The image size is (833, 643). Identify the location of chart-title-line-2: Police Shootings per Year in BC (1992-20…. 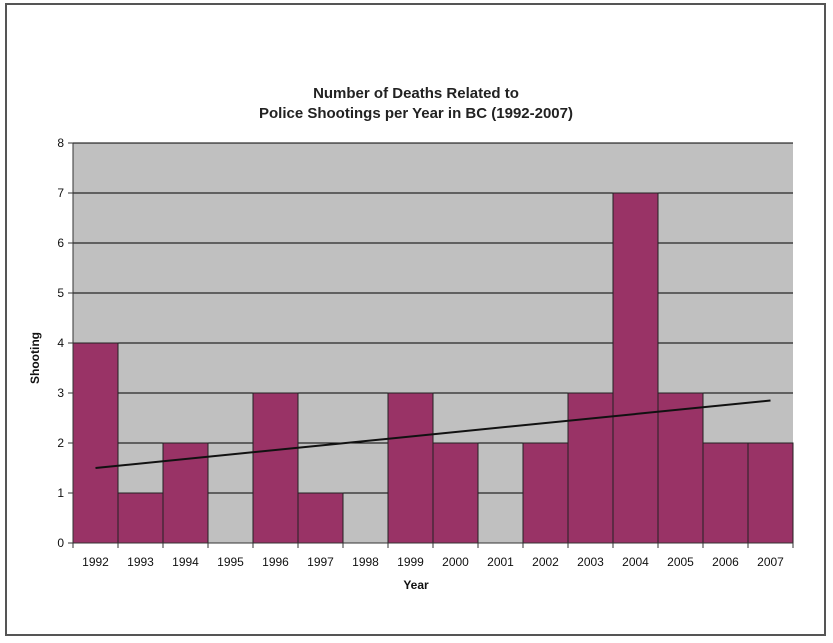
(416, 113).